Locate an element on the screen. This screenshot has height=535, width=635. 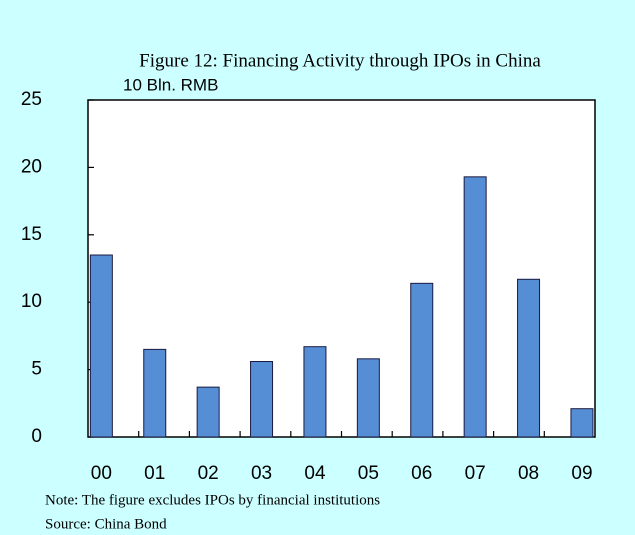
y-tick-label: 10 is located at coordinates (31, 301).